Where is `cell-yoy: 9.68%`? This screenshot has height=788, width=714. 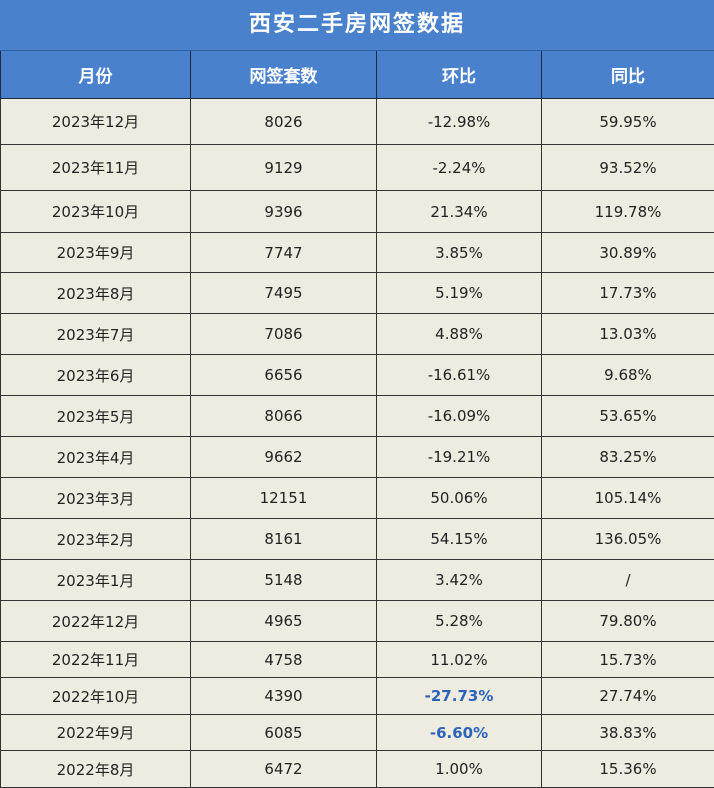
cell-yoy: 9.68% is located at coordinates (628, 375).